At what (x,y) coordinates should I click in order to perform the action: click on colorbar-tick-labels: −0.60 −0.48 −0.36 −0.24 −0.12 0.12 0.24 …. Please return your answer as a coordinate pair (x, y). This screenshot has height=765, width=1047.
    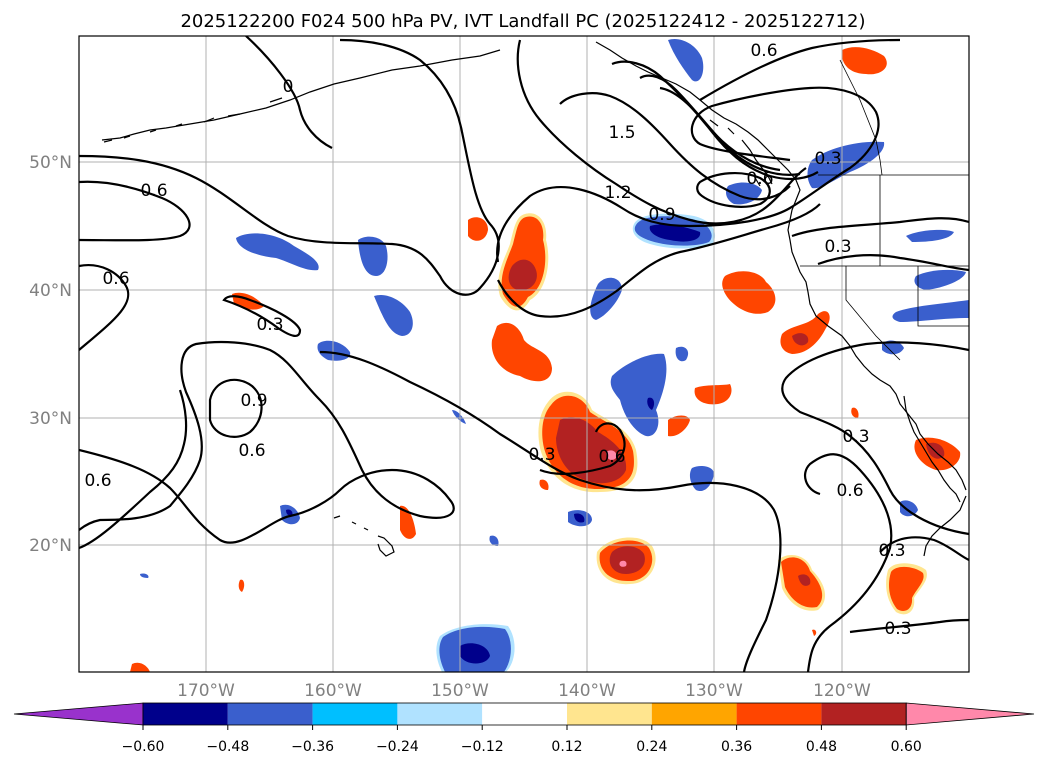
    Looking at the image, I should click on (522, 747).